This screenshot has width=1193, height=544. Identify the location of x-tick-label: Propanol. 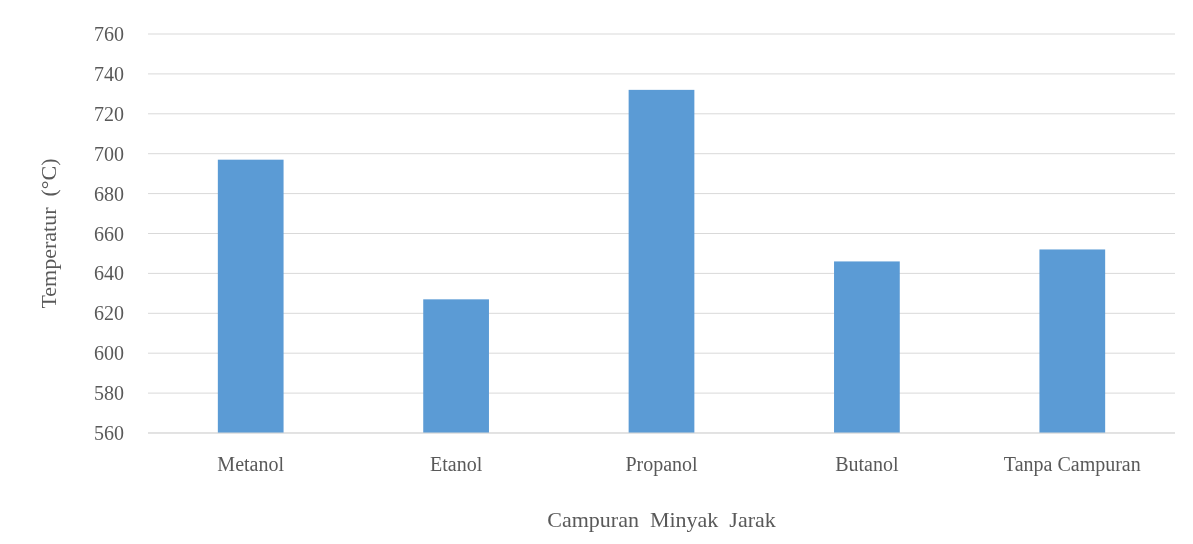
(662, 464).